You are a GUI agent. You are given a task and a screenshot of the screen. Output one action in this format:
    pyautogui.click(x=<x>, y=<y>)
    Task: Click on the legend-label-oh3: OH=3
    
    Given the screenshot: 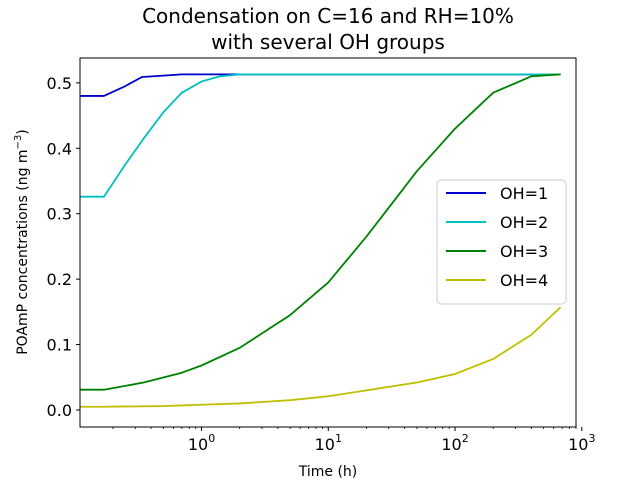 What is the action you would take?
    pyautogui.click(x=524, y=251)
    